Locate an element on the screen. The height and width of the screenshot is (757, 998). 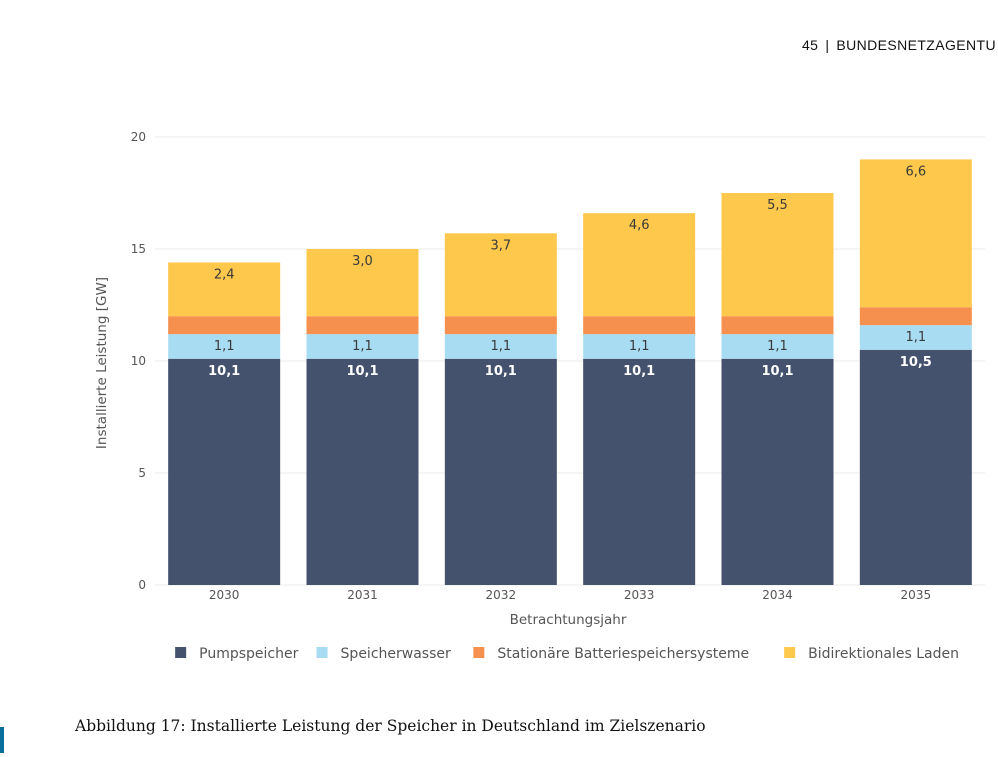
y-axis-title: Installierte Leistung [GW] is located at coordinates (102, 363).